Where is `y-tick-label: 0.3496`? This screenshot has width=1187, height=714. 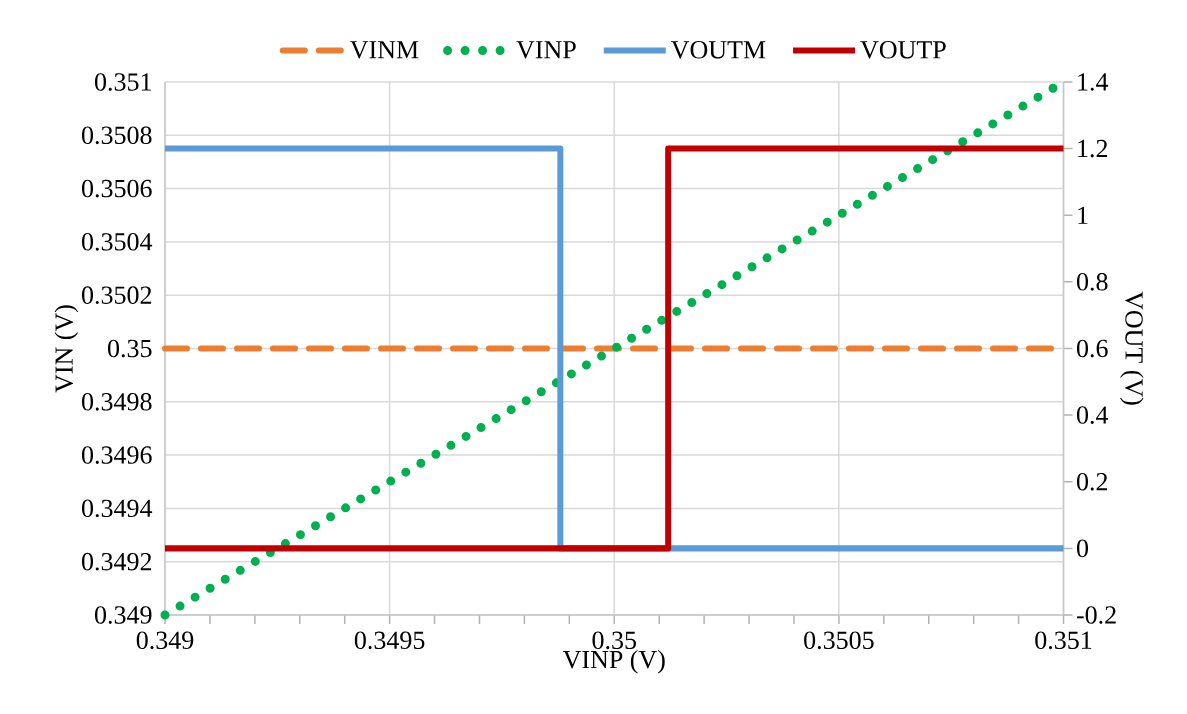 y-tick-label: 0.3496 is located at coordinates (117, 455).